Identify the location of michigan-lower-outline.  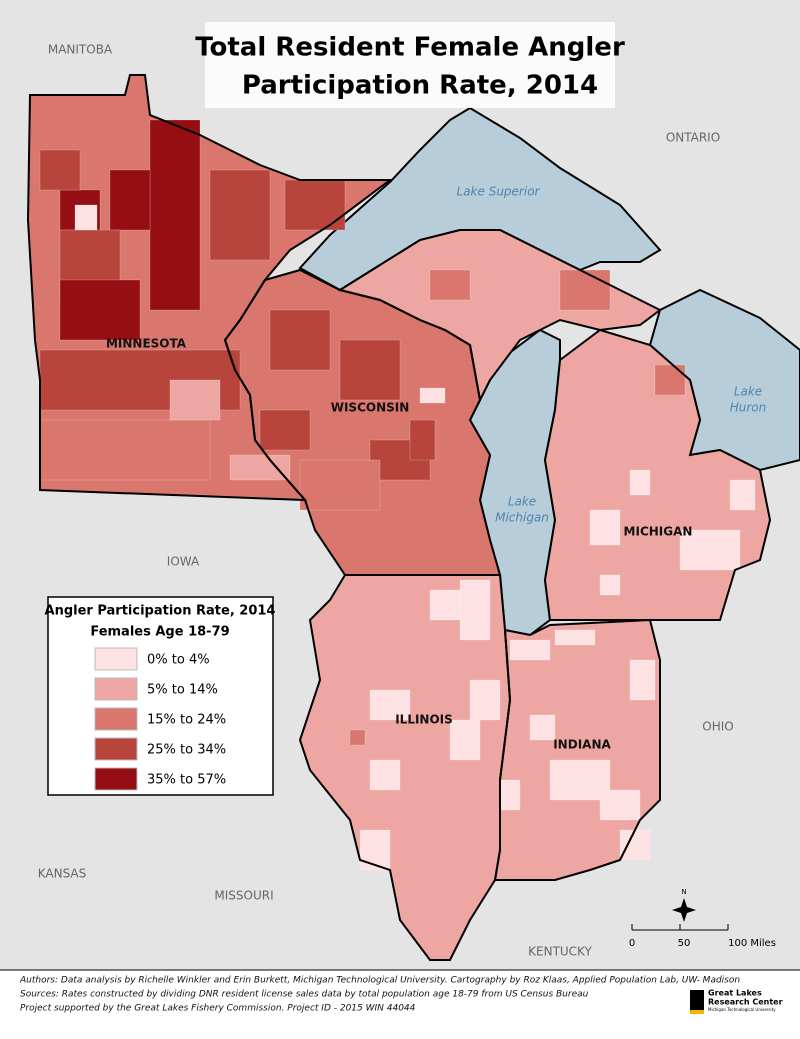
(657, 474).